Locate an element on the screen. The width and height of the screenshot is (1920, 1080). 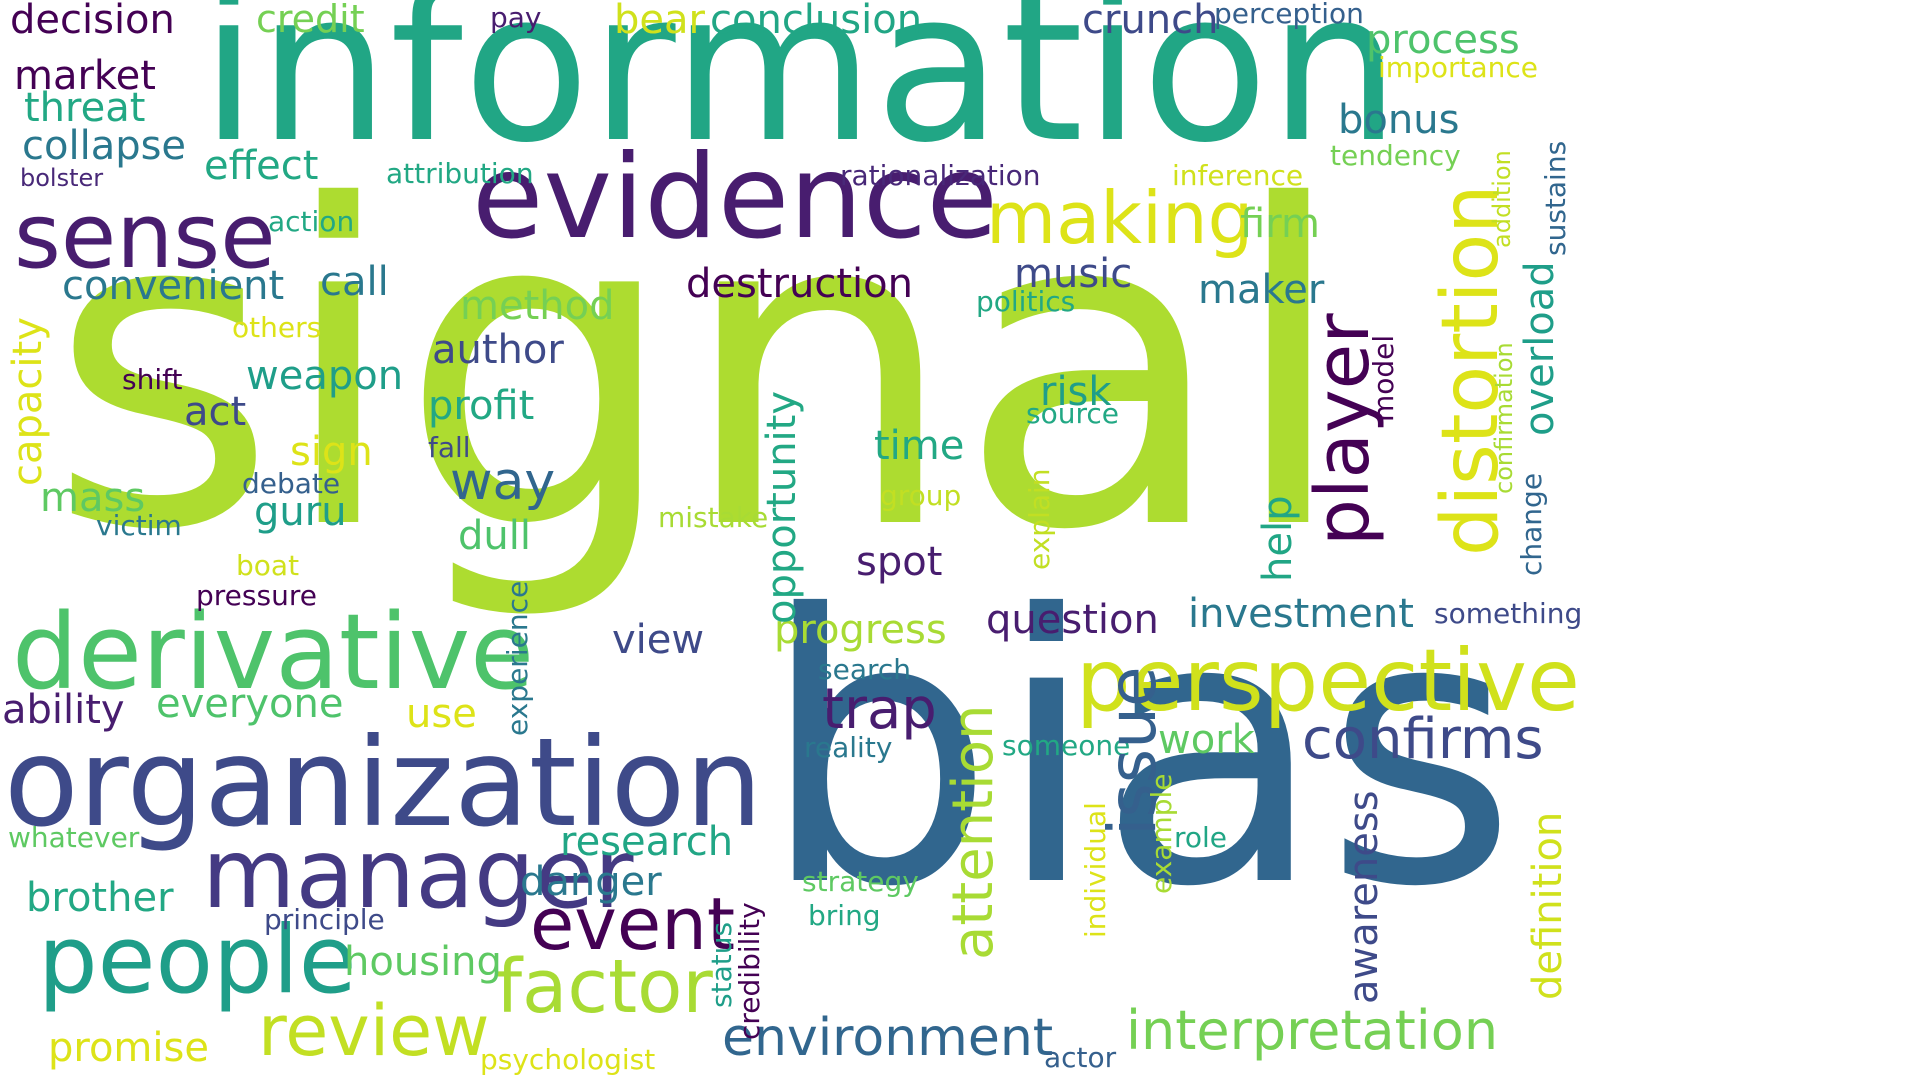
word-bonus: bonus is located at coordinates (1399, 120).